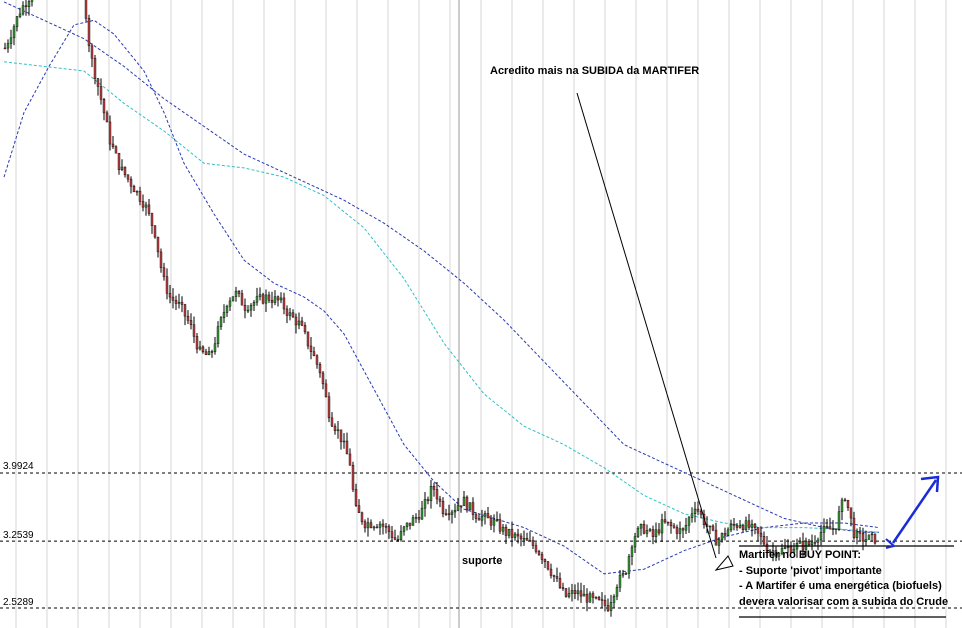 The image size is (962, 628). What do you see at coordinates (930, 484) in the screenshot?
I see `up-arrow-head` at bounding box center [930, 484].